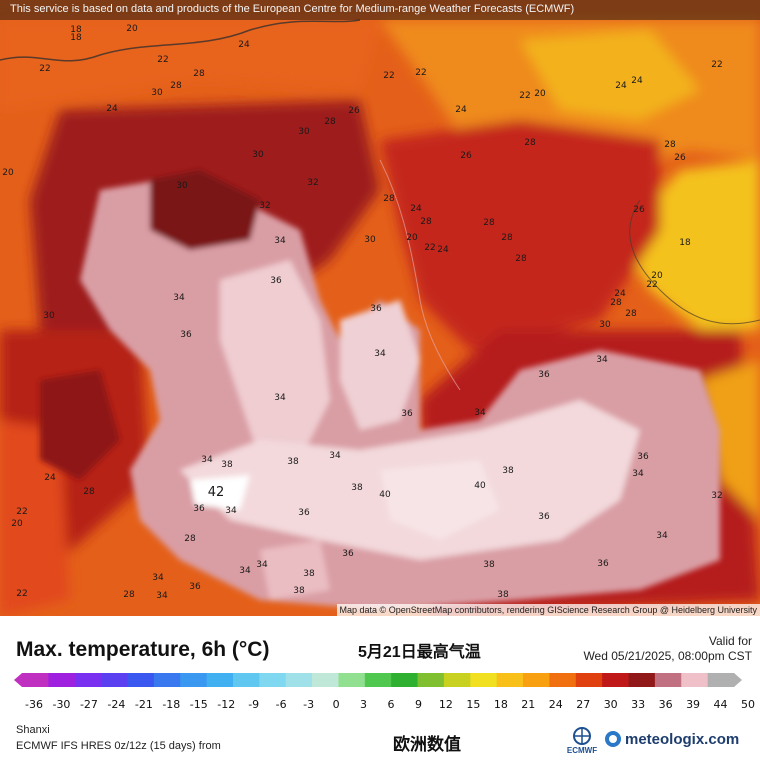 This screenshot has height=760, width=760. What do you see at coordinates (501, 704) in the screenshot?
I see `scale-tick-label: 18` at bounding box center [501, 704].